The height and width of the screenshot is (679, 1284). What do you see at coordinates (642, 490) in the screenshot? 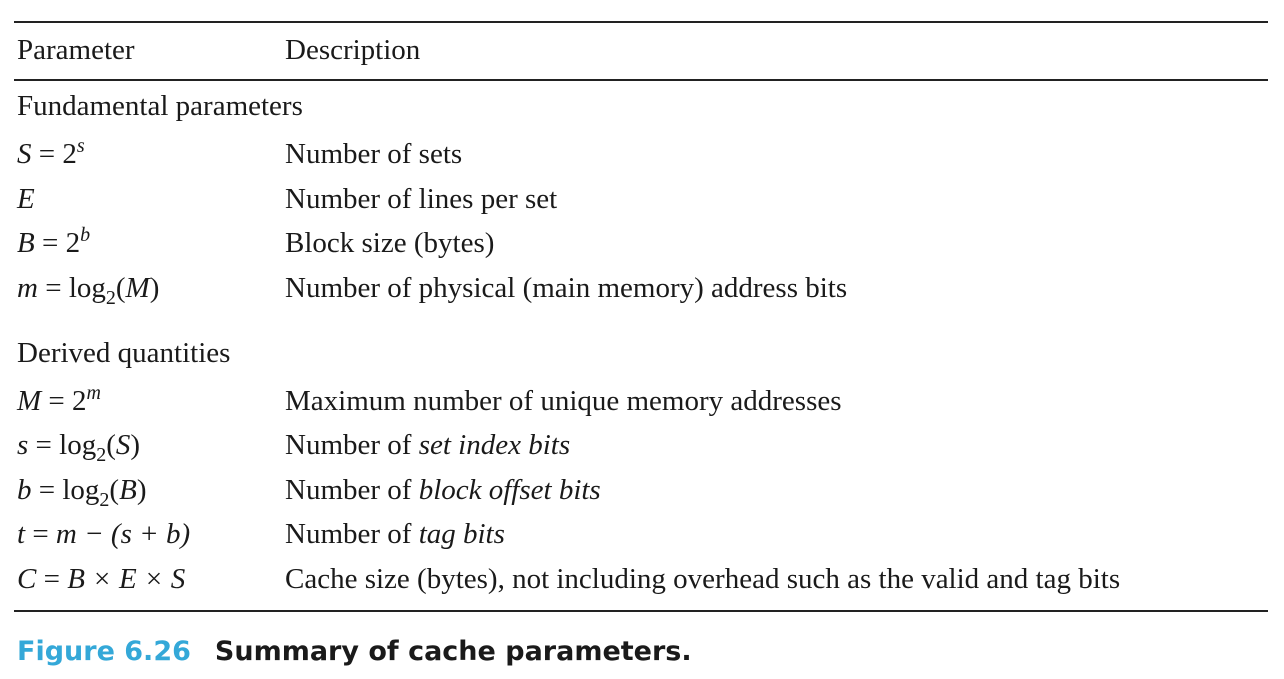
I see `table-row: b = log2(B) Number of block offset bits` at bounding box center [642, 490].